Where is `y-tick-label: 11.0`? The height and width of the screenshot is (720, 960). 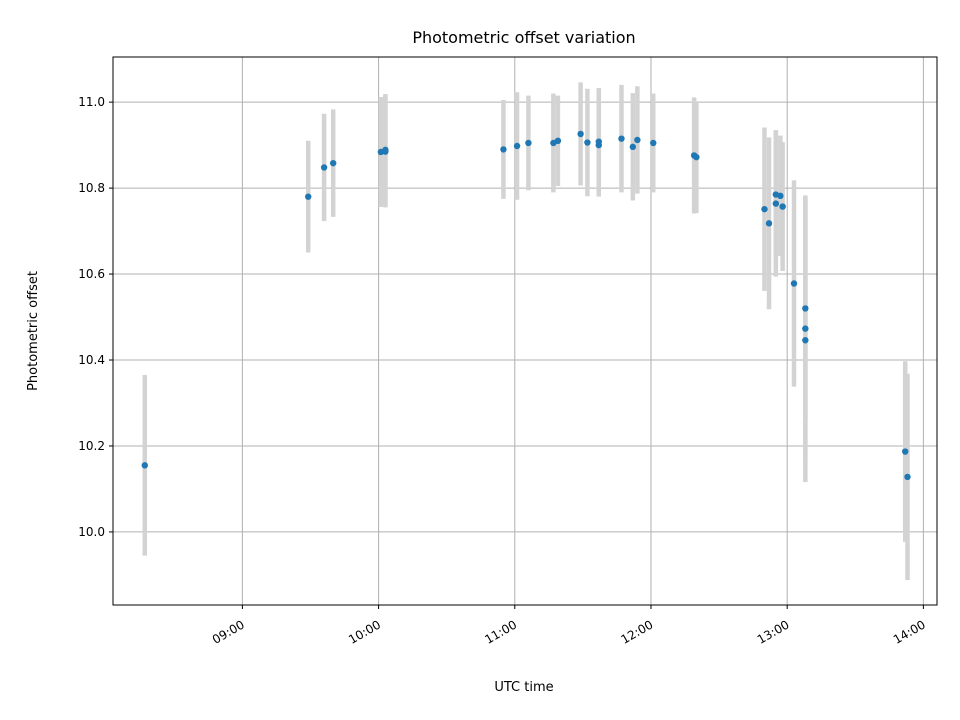 y-tick-label: 11.0 is located at coordinates (91, 102).